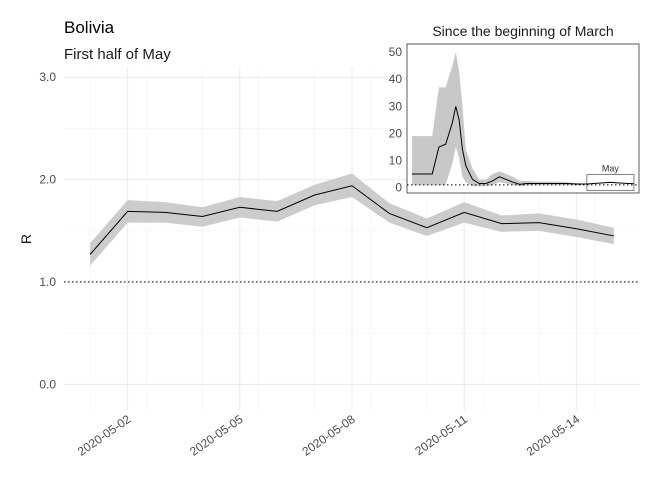 The width and height of the screenshot is (672, 480). Describe the element at coordinates (328, 435) in the screenshot. I see `x-tick-label: 2020-05-08` at that location.